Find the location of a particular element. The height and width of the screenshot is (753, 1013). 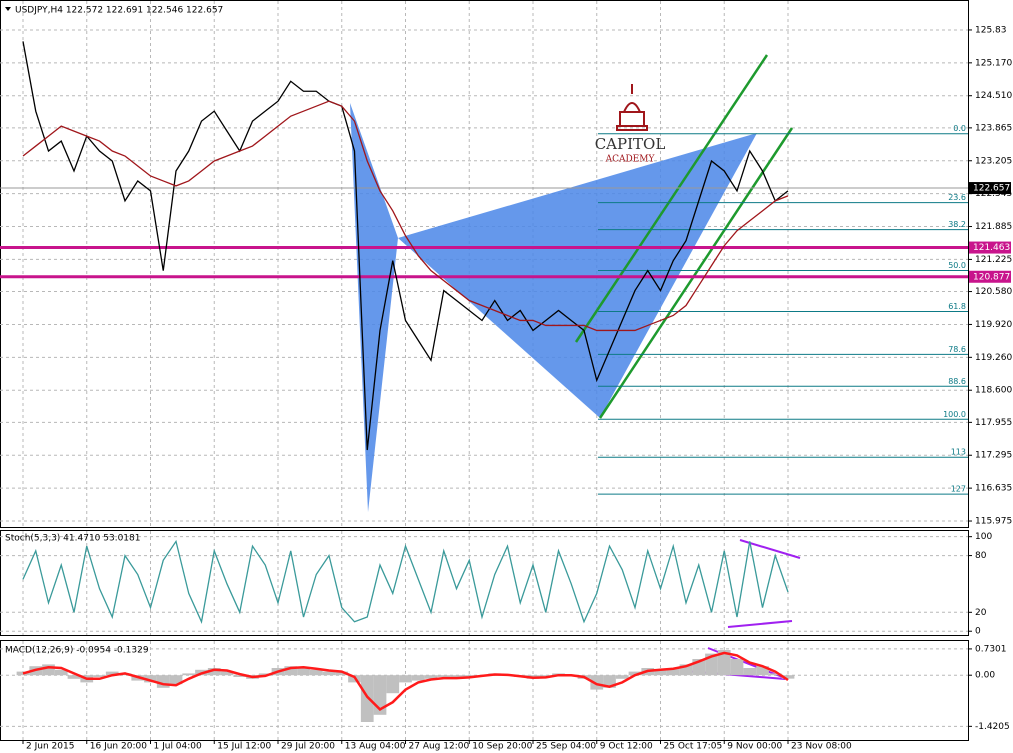

y-tick-label: 125.83 is located at coordinates (991, 30).